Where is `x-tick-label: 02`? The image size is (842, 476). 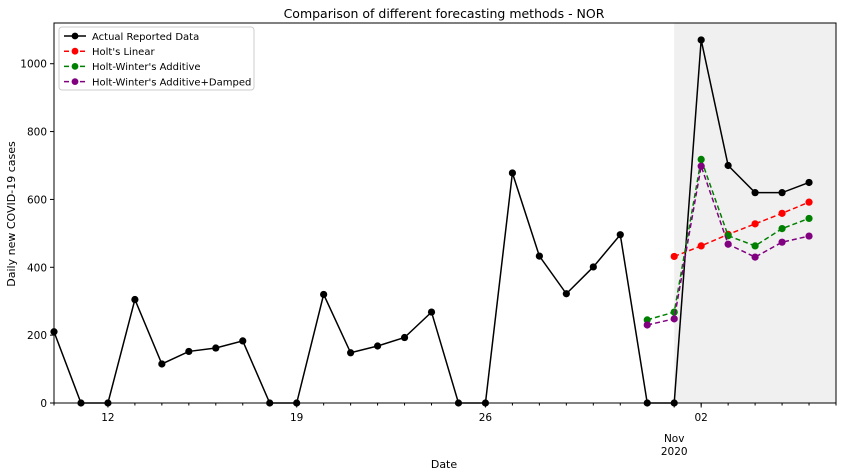 x-tick-label: 02 is located at coordinates (700, 418).